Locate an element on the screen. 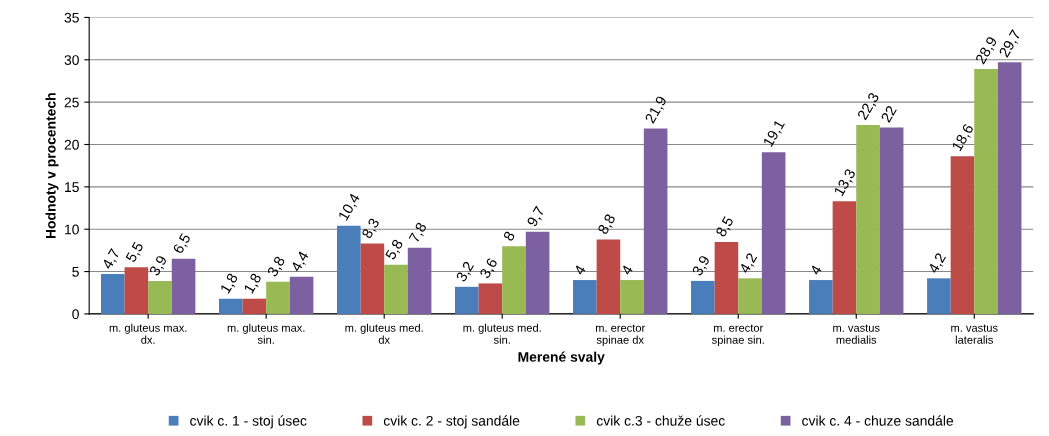  data-label: 3,8 is located at coordinates (276, 267).